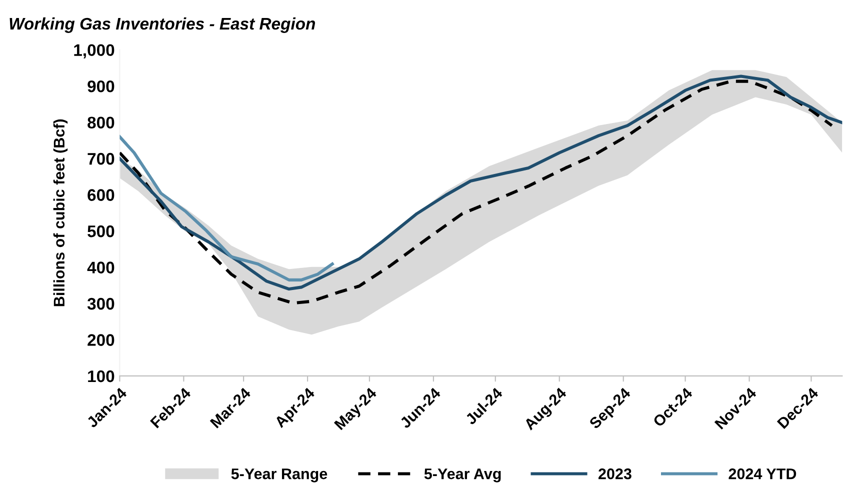  Describe the element at coordinates (101, 86) in the screenshot. I see `y-tick-label: 900` at that location.